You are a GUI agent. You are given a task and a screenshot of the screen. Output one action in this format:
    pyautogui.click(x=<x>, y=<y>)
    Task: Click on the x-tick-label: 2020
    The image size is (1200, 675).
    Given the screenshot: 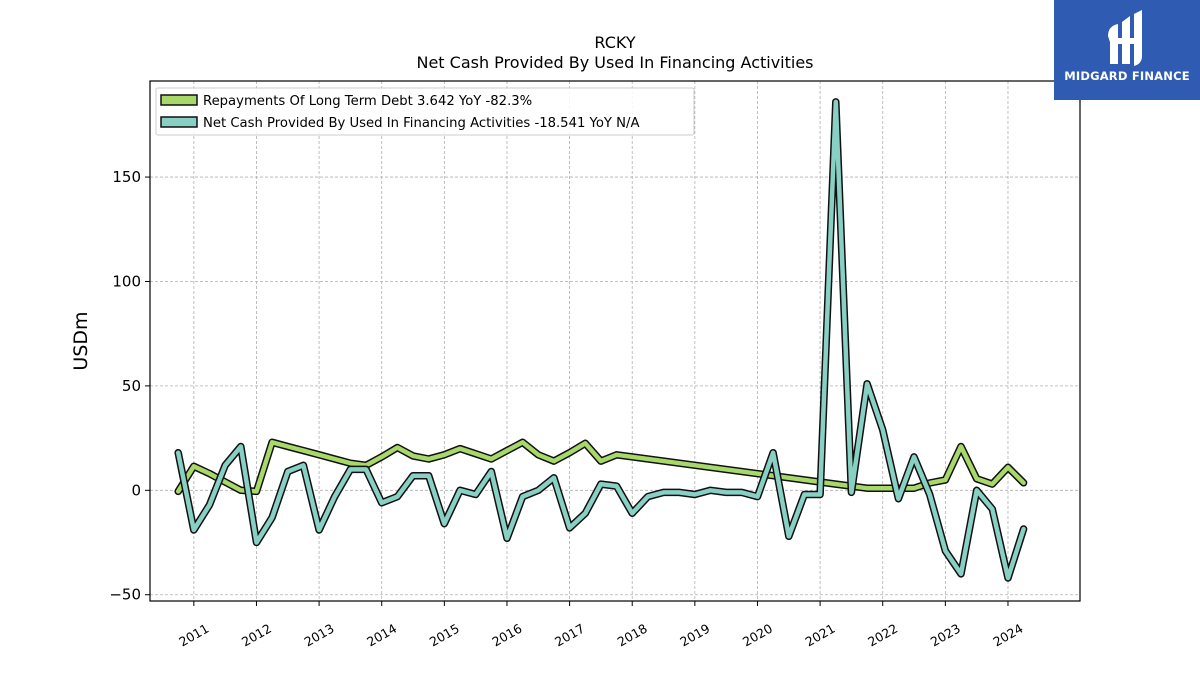 What is the action you would take?
    pyautogui.click(x=757, y=635)
    